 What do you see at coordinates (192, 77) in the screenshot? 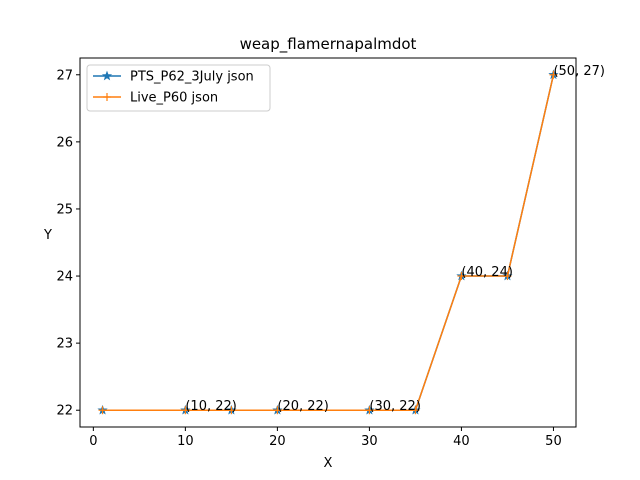
I see `legend-label: PTS_P62_3July json` at bounding box center [192, 77].